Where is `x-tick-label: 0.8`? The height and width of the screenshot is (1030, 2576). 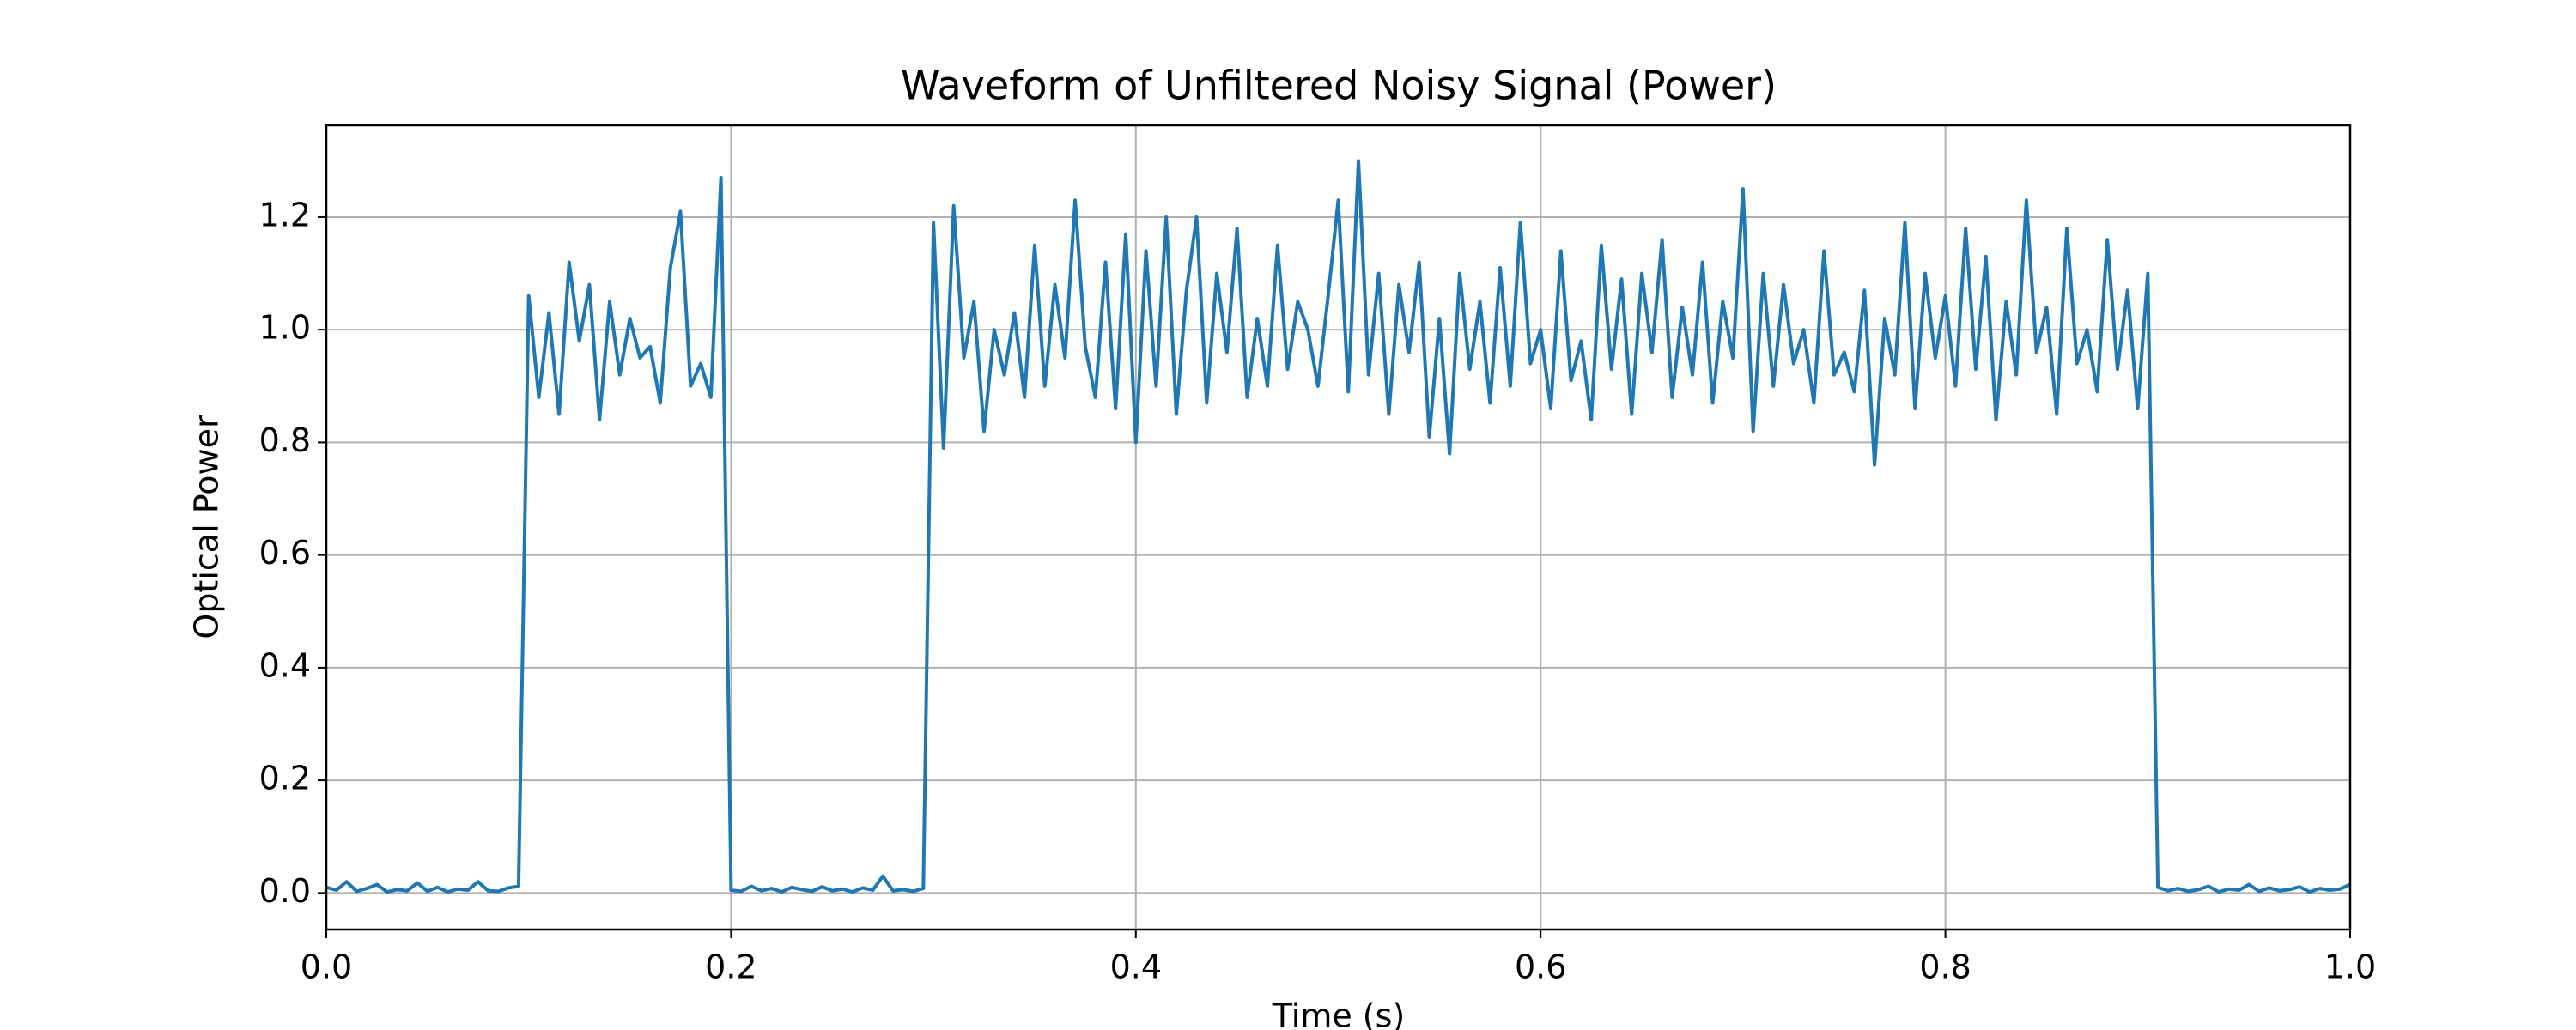
x-tick-label: 0.8 is located at coordinates (1945, 967).